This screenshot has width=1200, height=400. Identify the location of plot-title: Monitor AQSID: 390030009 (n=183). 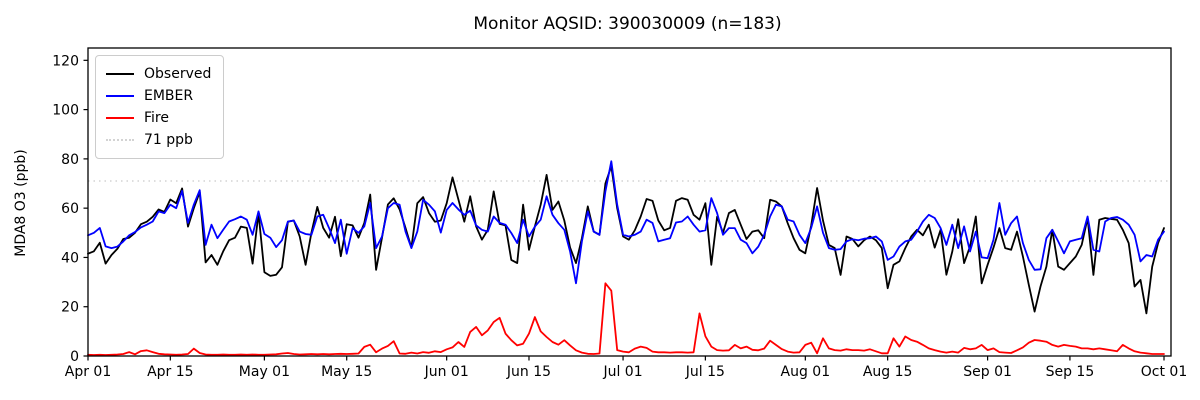
(627, 24).